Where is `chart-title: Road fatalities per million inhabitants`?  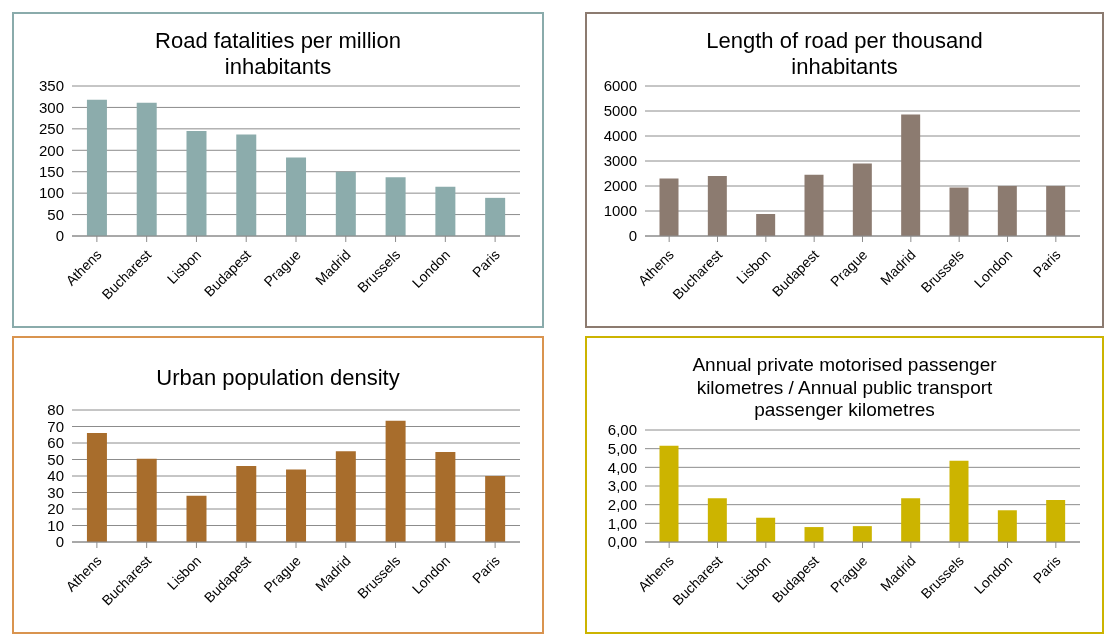 chart-title: Road fatalities per million inhabitants is located at coordinates (278, 54).